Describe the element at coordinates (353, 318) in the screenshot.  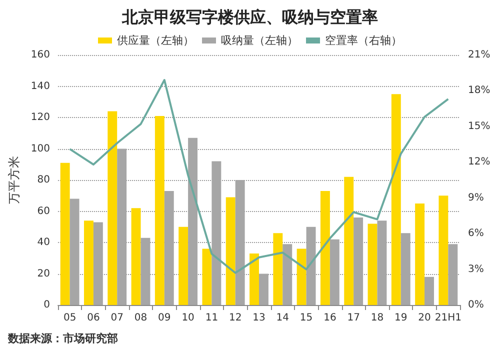
I see `x-tick-label: 17` at that location.